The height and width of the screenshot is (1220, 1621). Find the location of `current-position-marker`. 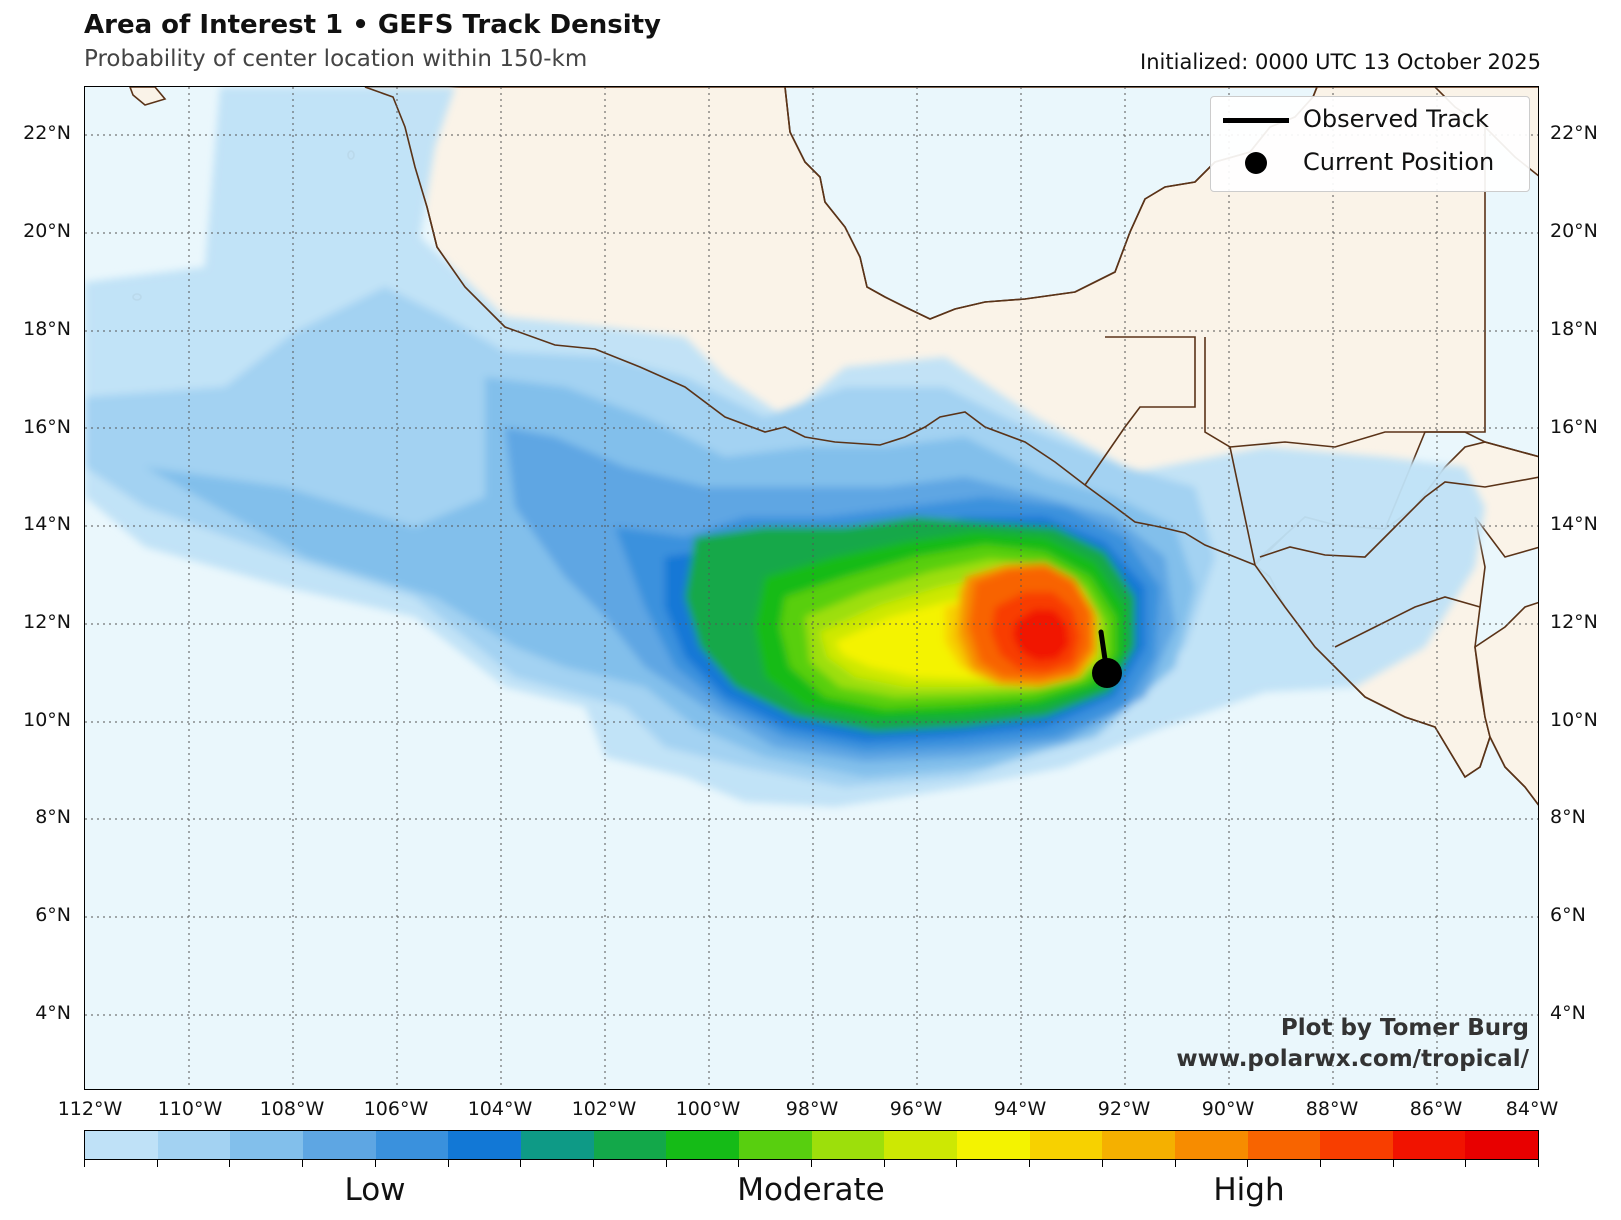

current-position-marker is located at coordinates (1107, 673).